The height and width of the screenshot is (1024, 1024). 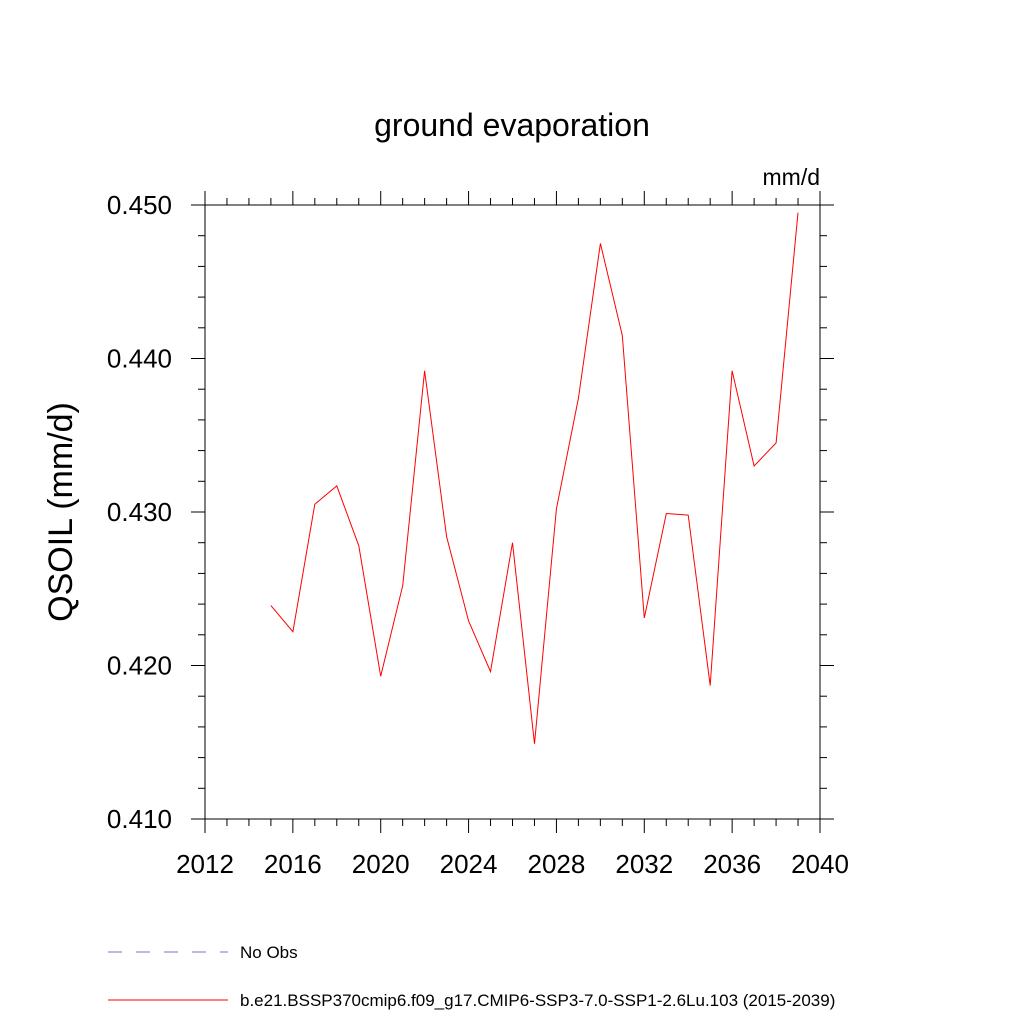 What do you see at coordinates (269, 952) in the screenshot?
I see `legend-label: No Obs` at bounding box center [269, 952].